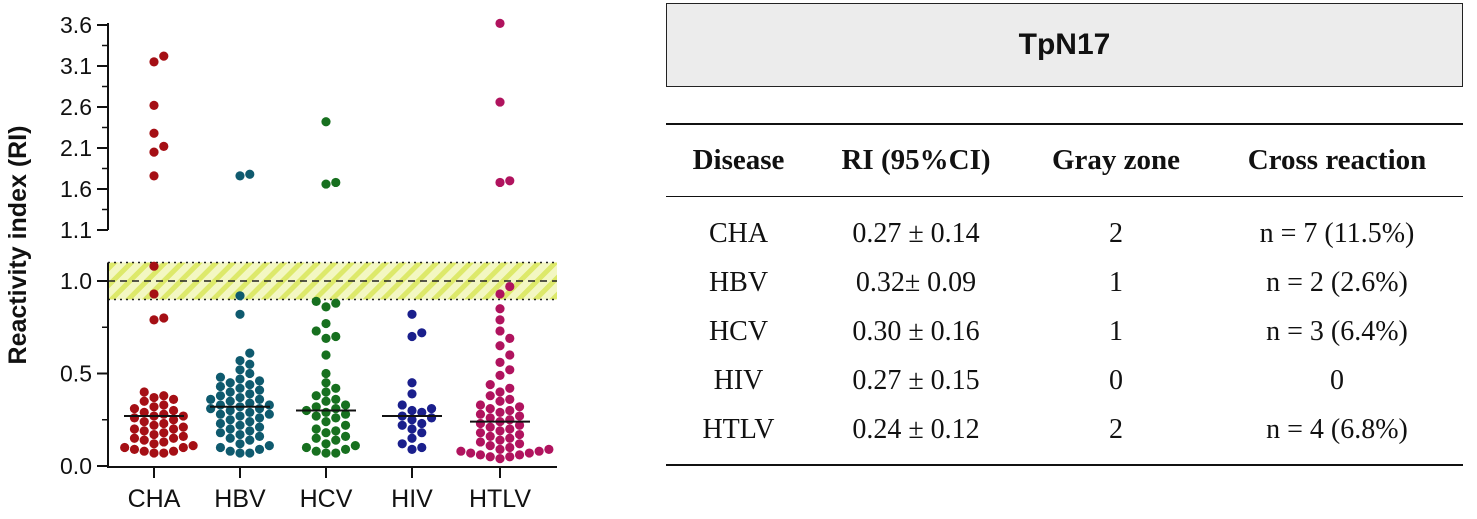 This screenshot has height=519, width=1477. I want to click on header-ri: RI (95%CI), so click(916, 160).